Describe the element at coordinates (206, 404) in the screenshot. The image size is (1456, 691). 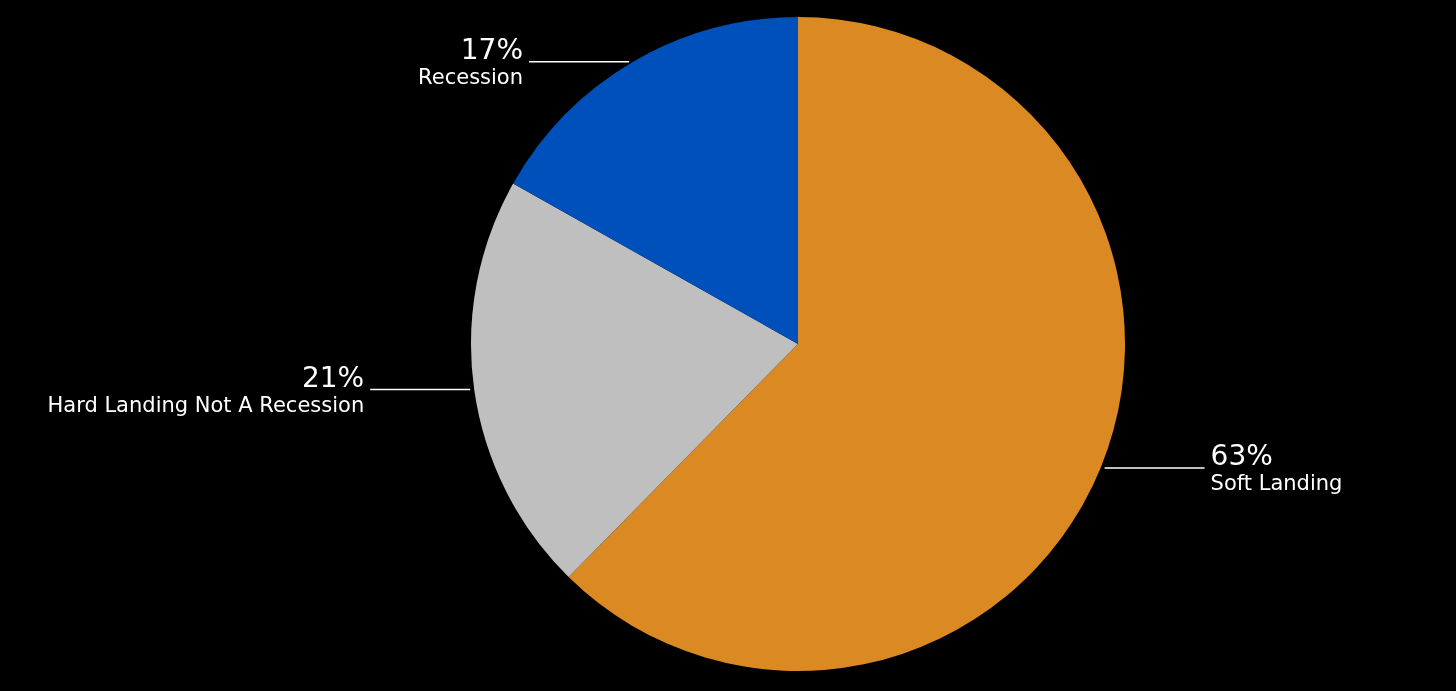
I see `slice-label: Hard Landing Not A Recession` at that location.